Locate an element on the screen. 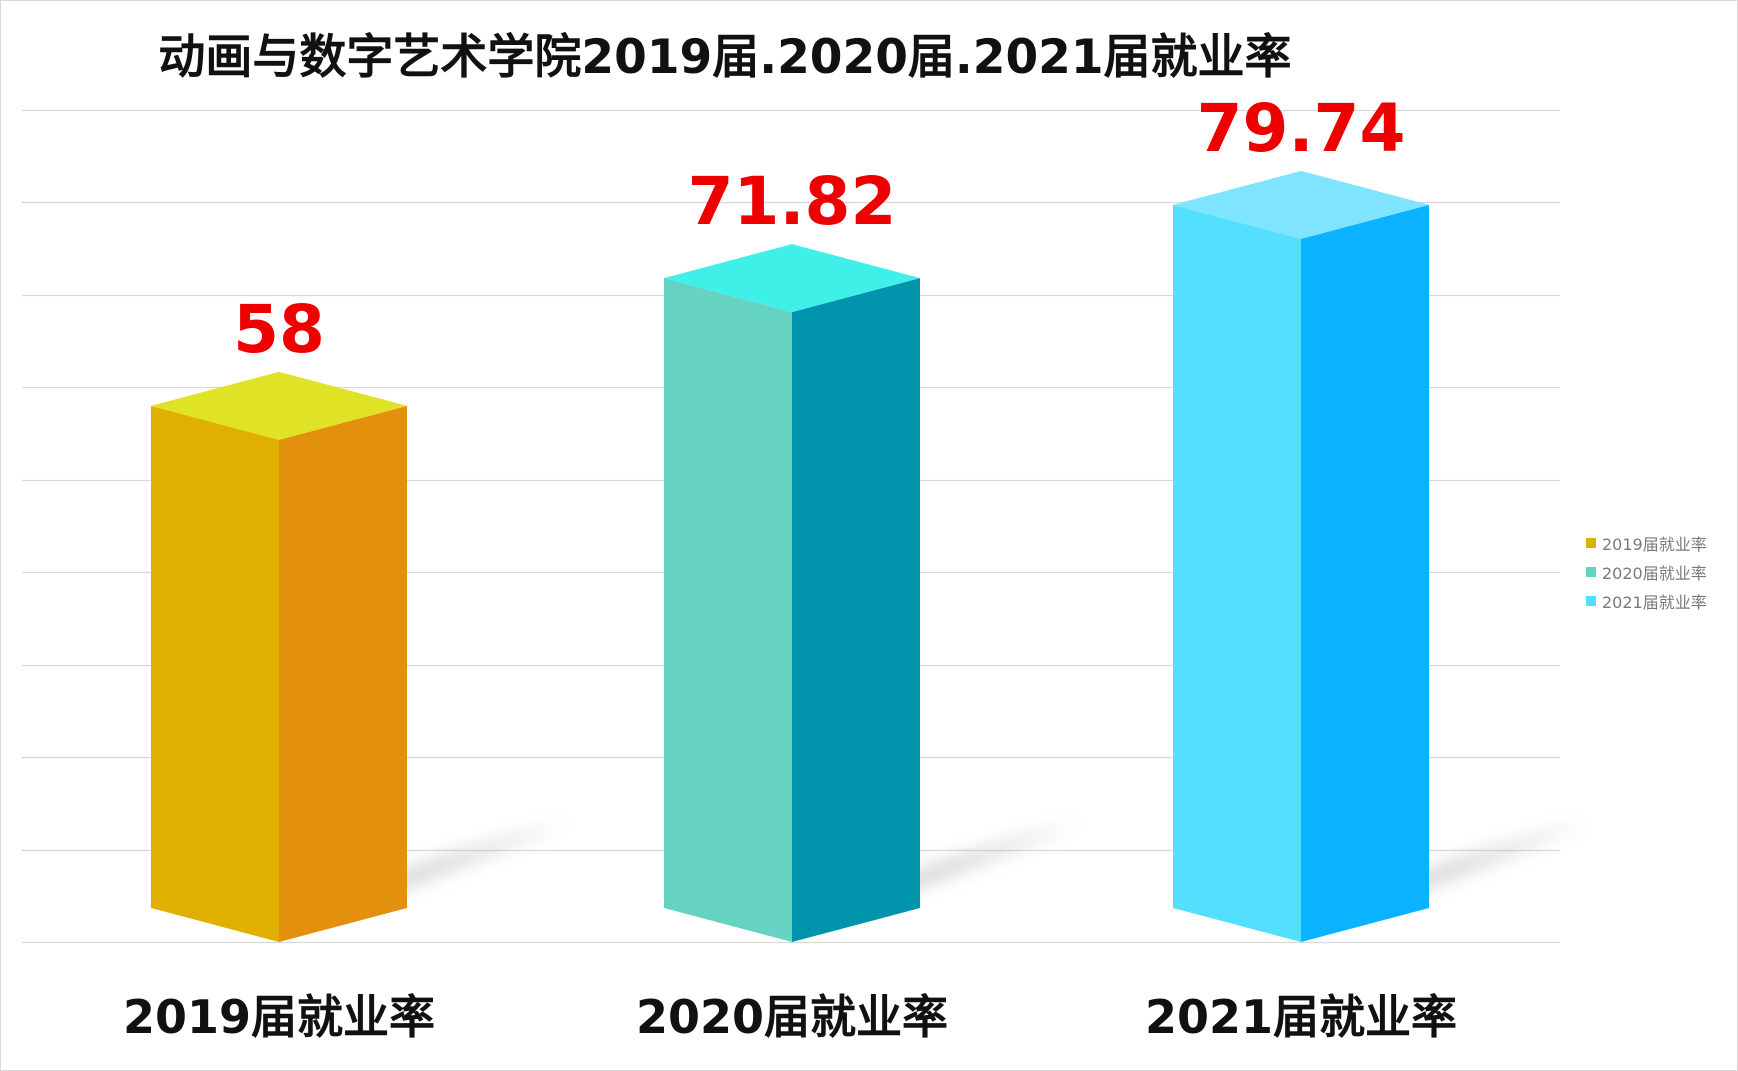 This screenshot has height=1071, width=1738. category-labels: 2019届就业率 2020届就业率 2021届就业率 is located at coordinates (790, 1017).